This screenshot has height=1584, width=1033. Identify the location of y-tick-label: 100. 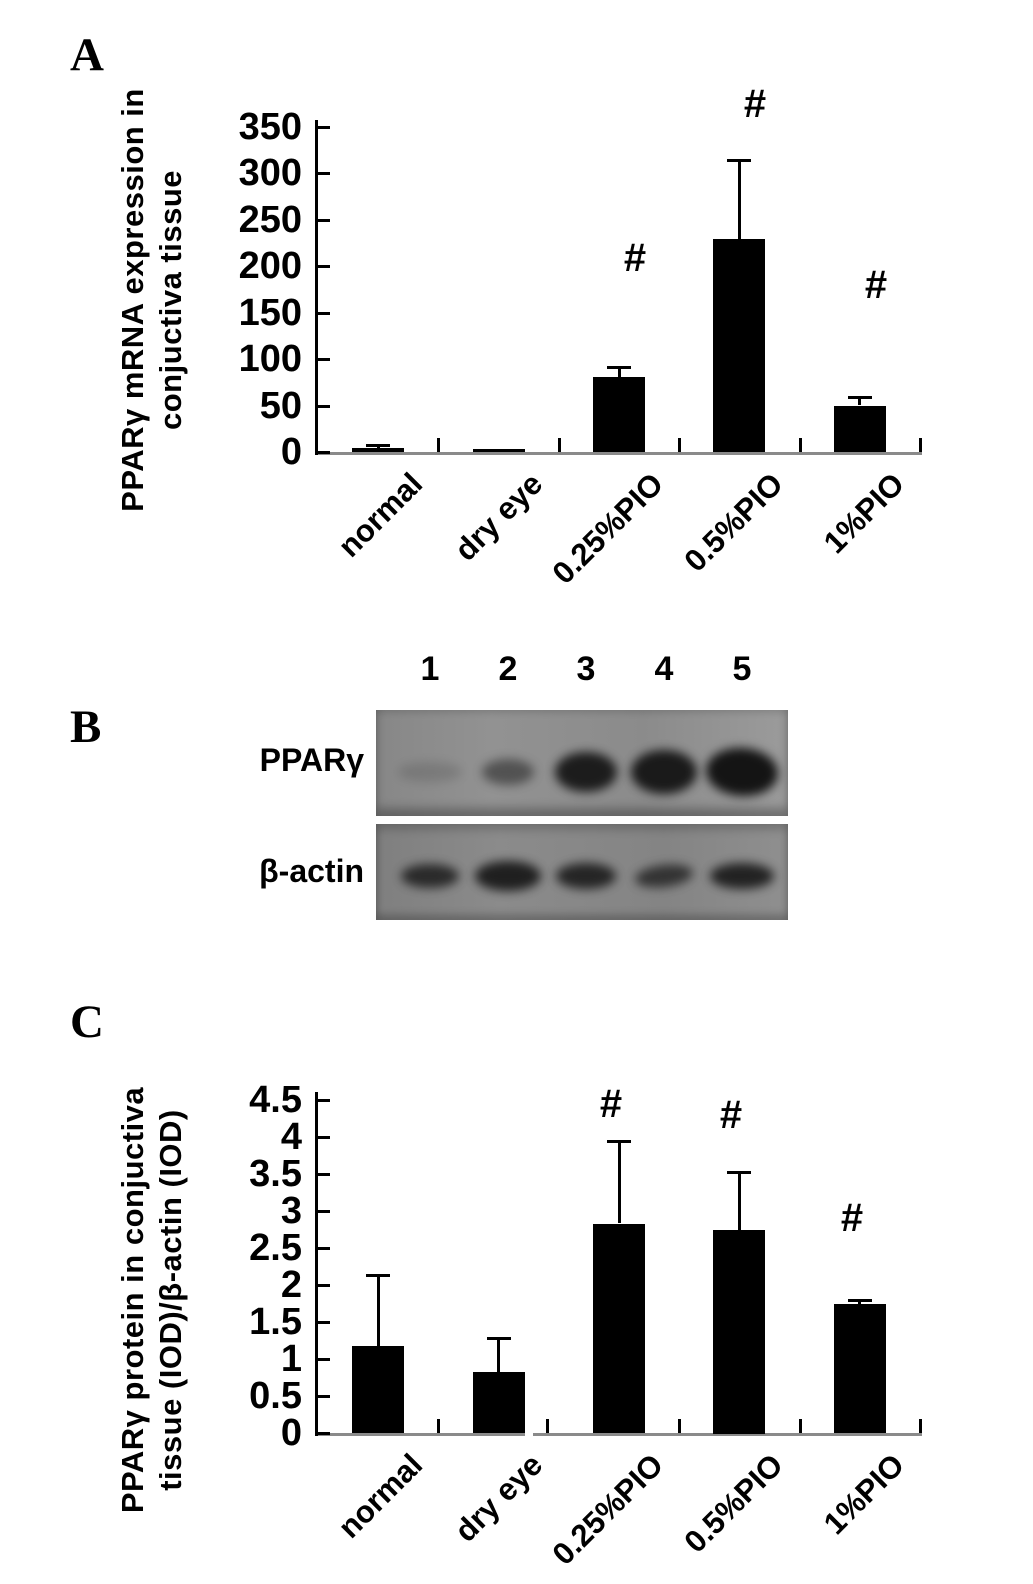
(270, 359).